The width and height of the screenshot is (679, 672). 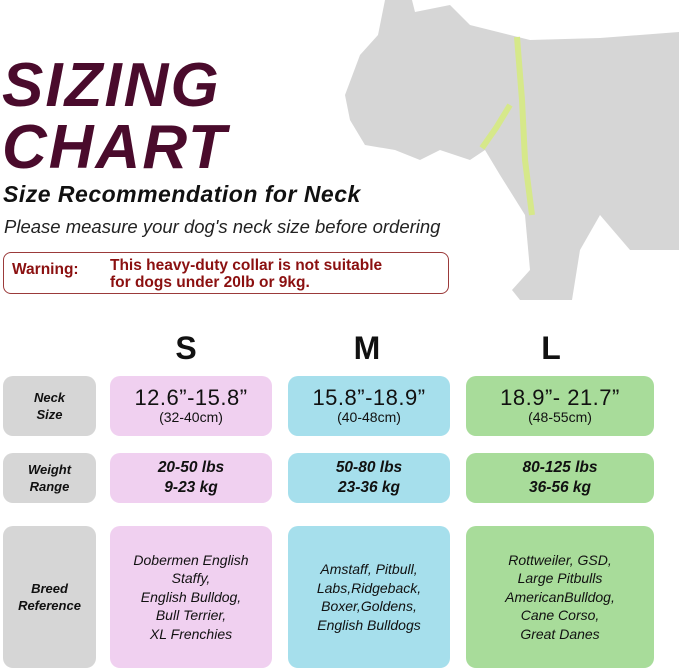 What do you see at coordinates (191, 397) in the screenshot?
I see `neck-inches: 12.6”-15.8”` at bounding box center [191, 397].